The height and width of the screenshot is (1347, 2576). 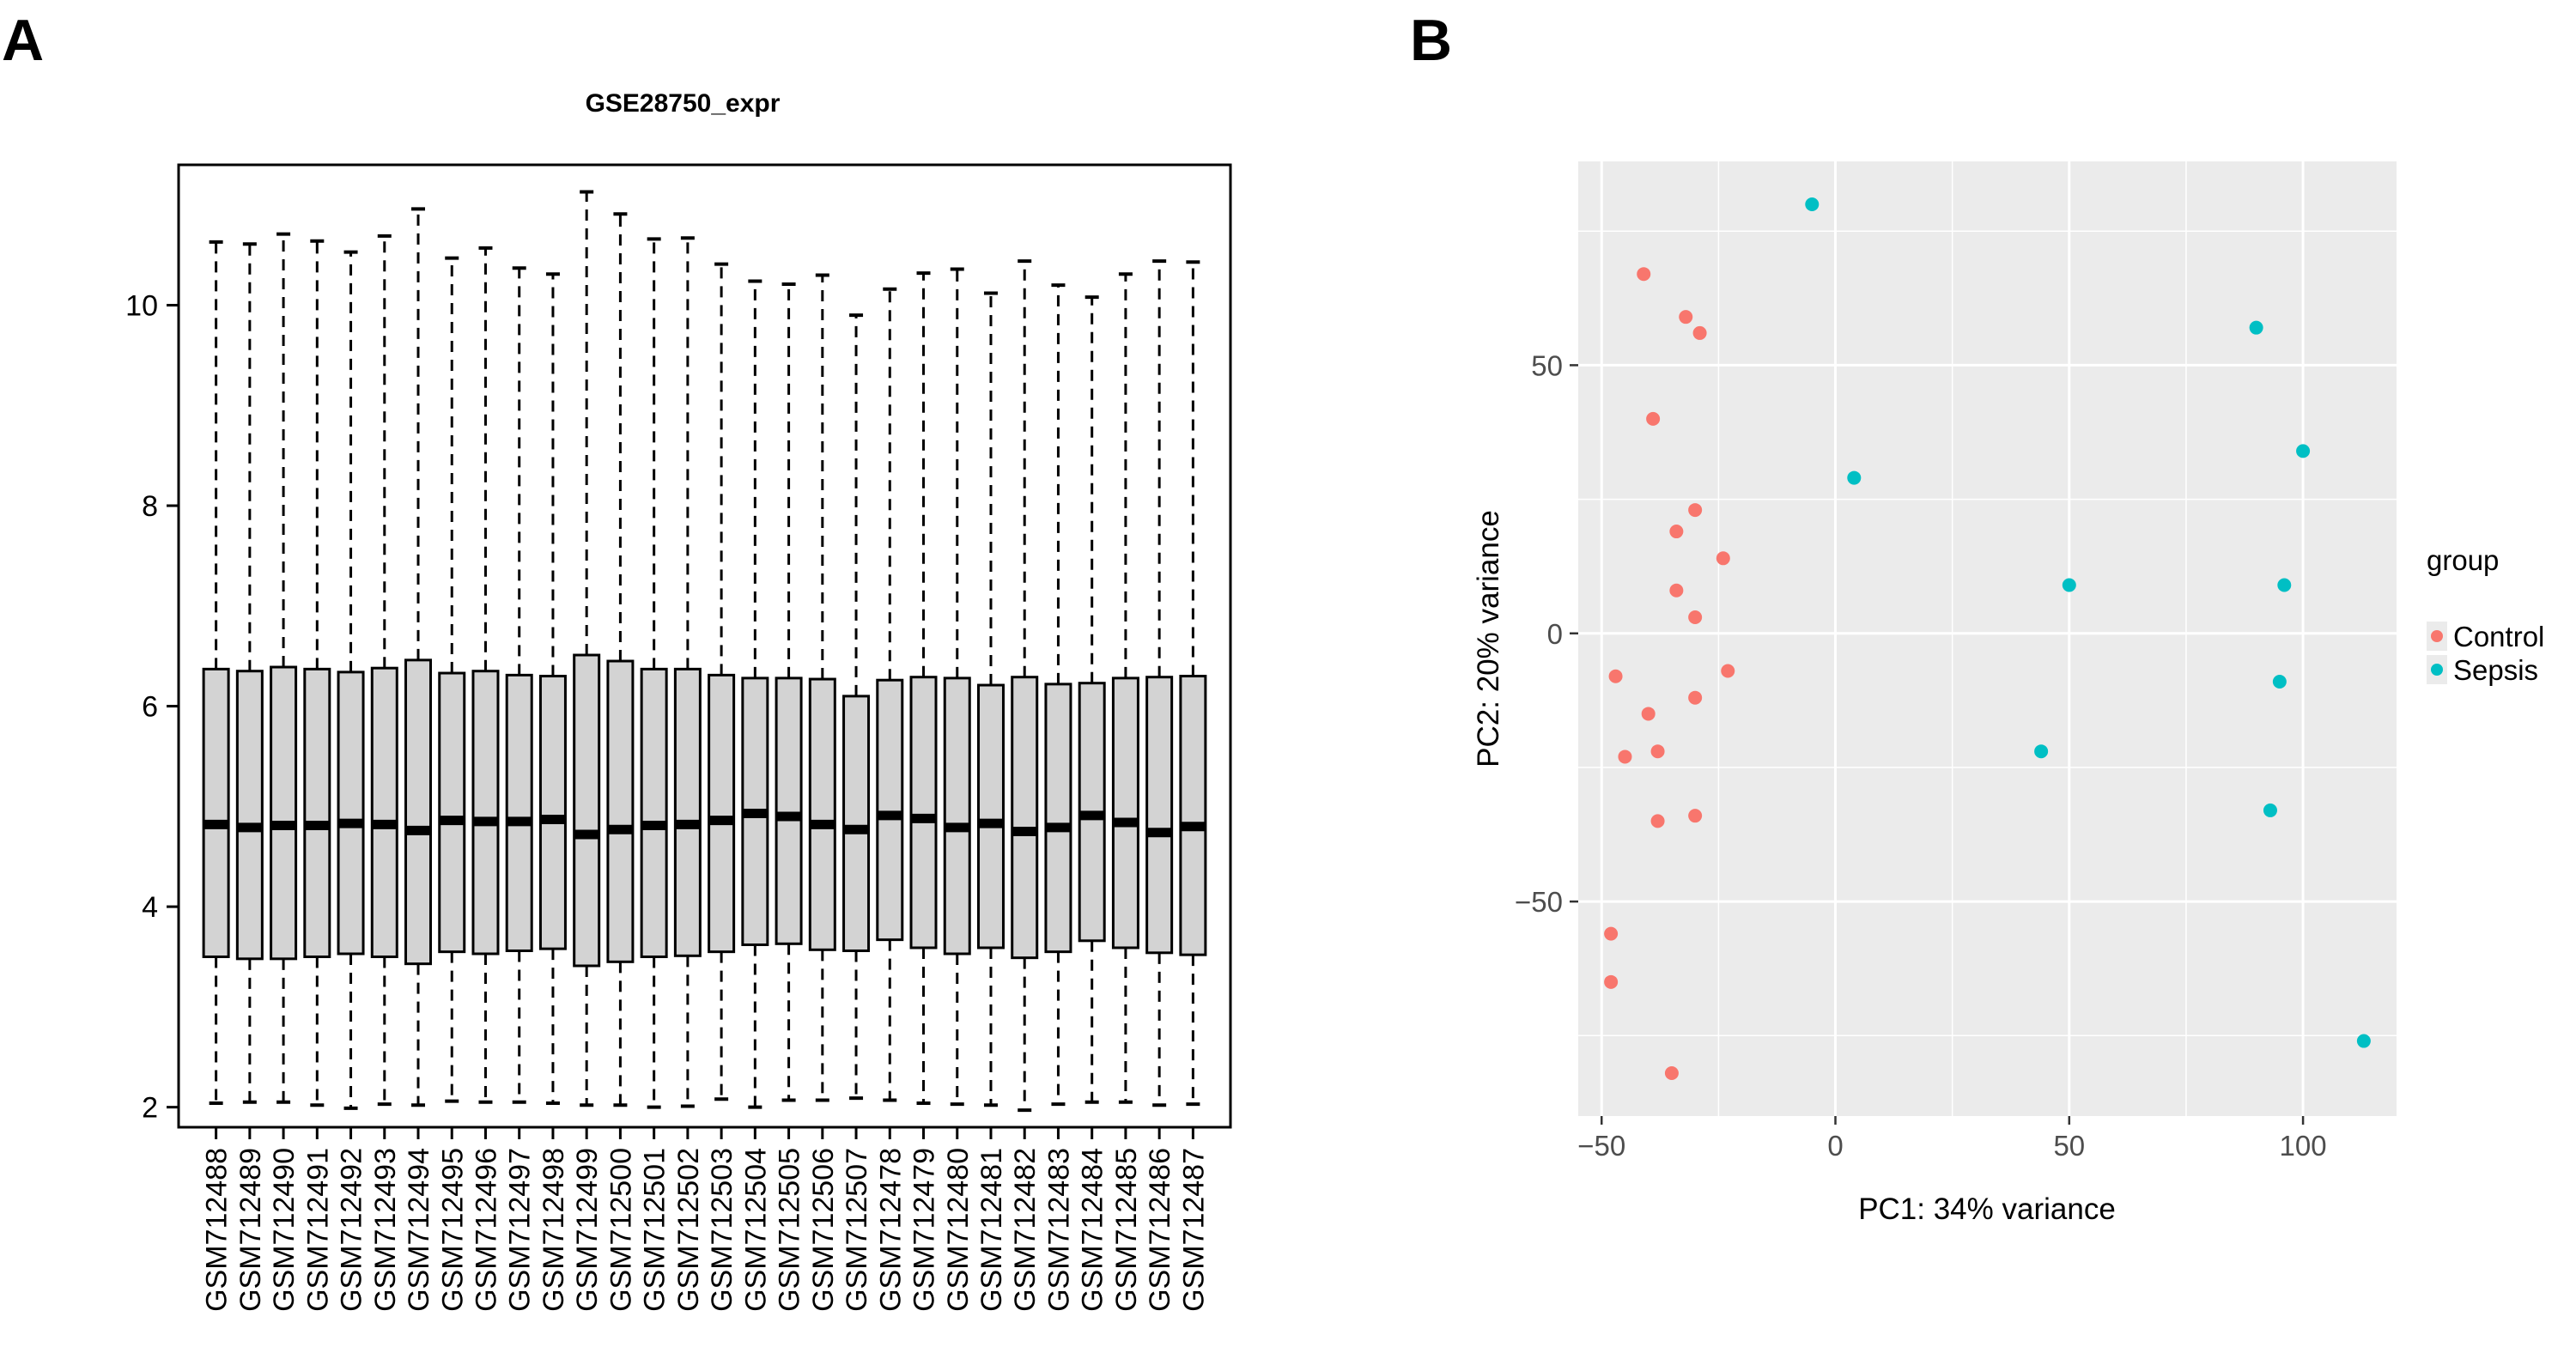 I want to click on boxplot-y-tick-label: 6, so click(x=150, y=707).